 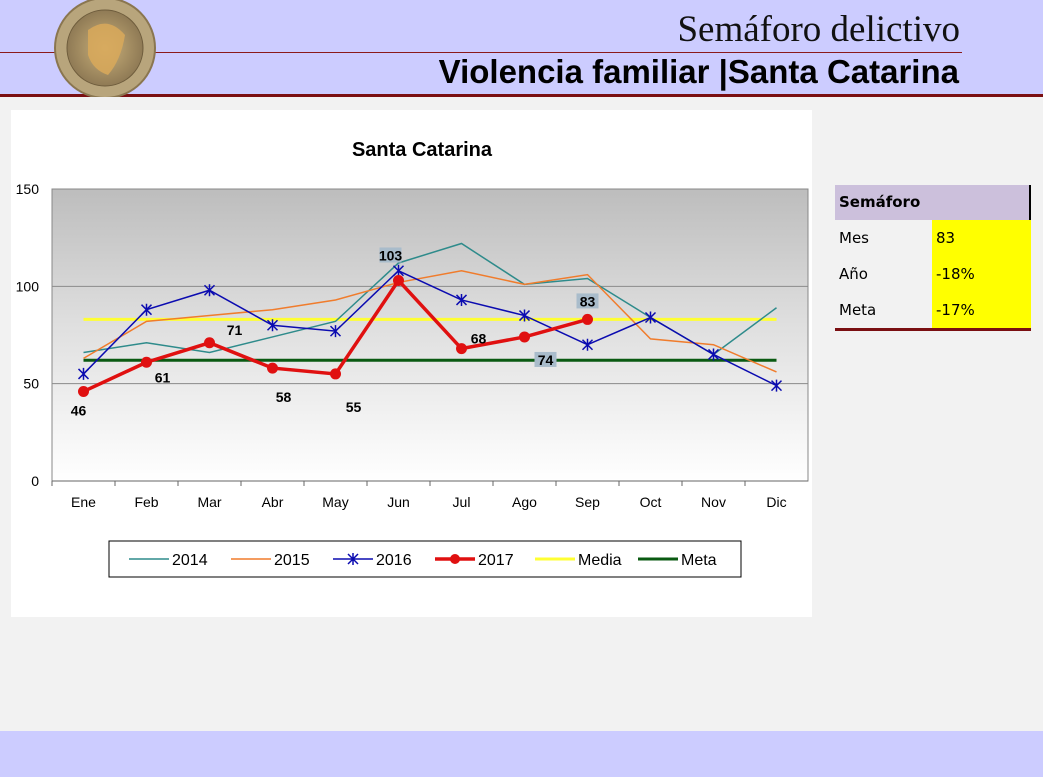 I want to click on data-label-2017: 46, so click(x=79, y=410).